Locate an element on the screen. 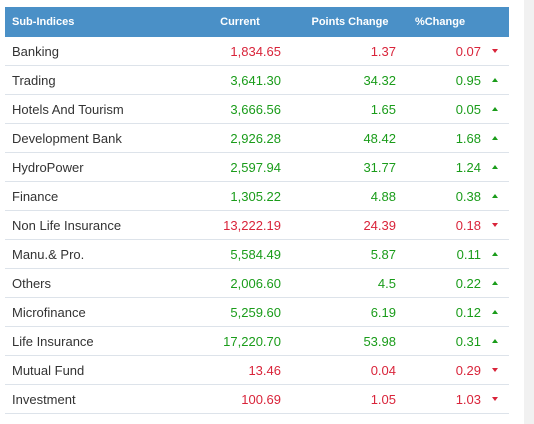 This screenshot has width=534, height=424. pct-change-value: 1.68 is located at coordinates (468, 138).